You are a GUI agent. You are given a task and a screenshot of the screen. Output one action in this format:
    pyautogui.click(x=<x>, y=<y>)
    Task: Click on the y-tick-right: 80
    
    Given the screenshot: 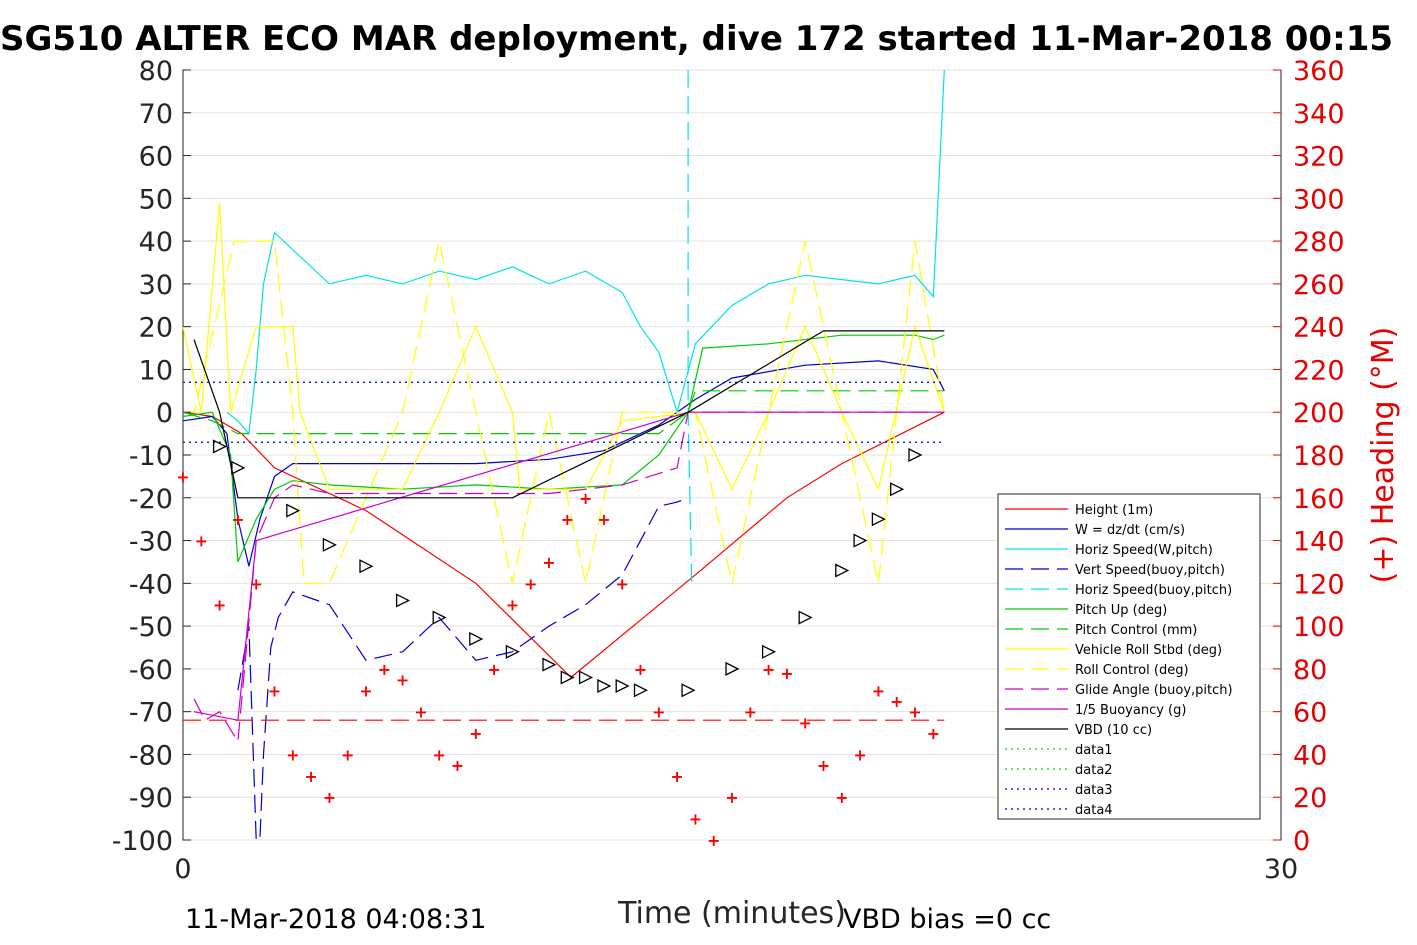 What is the action you would take?
    pyautogui.click(x=1310, y=670)
    